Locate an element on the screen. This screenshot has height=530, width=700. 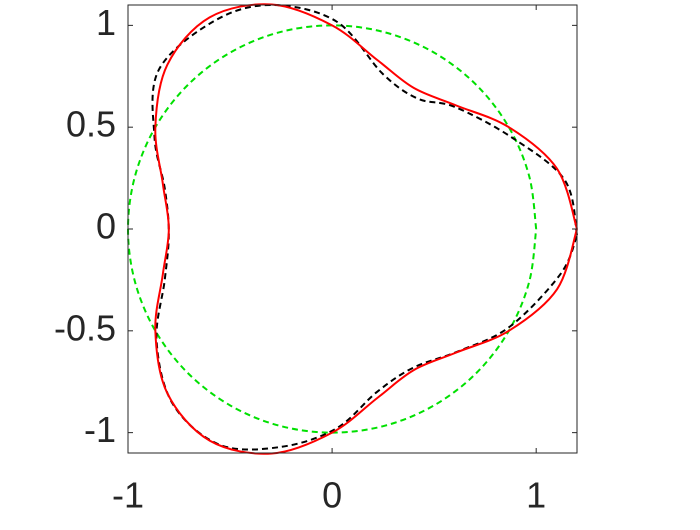
x-tick-label: 0 is located at coordinates (332, 495).